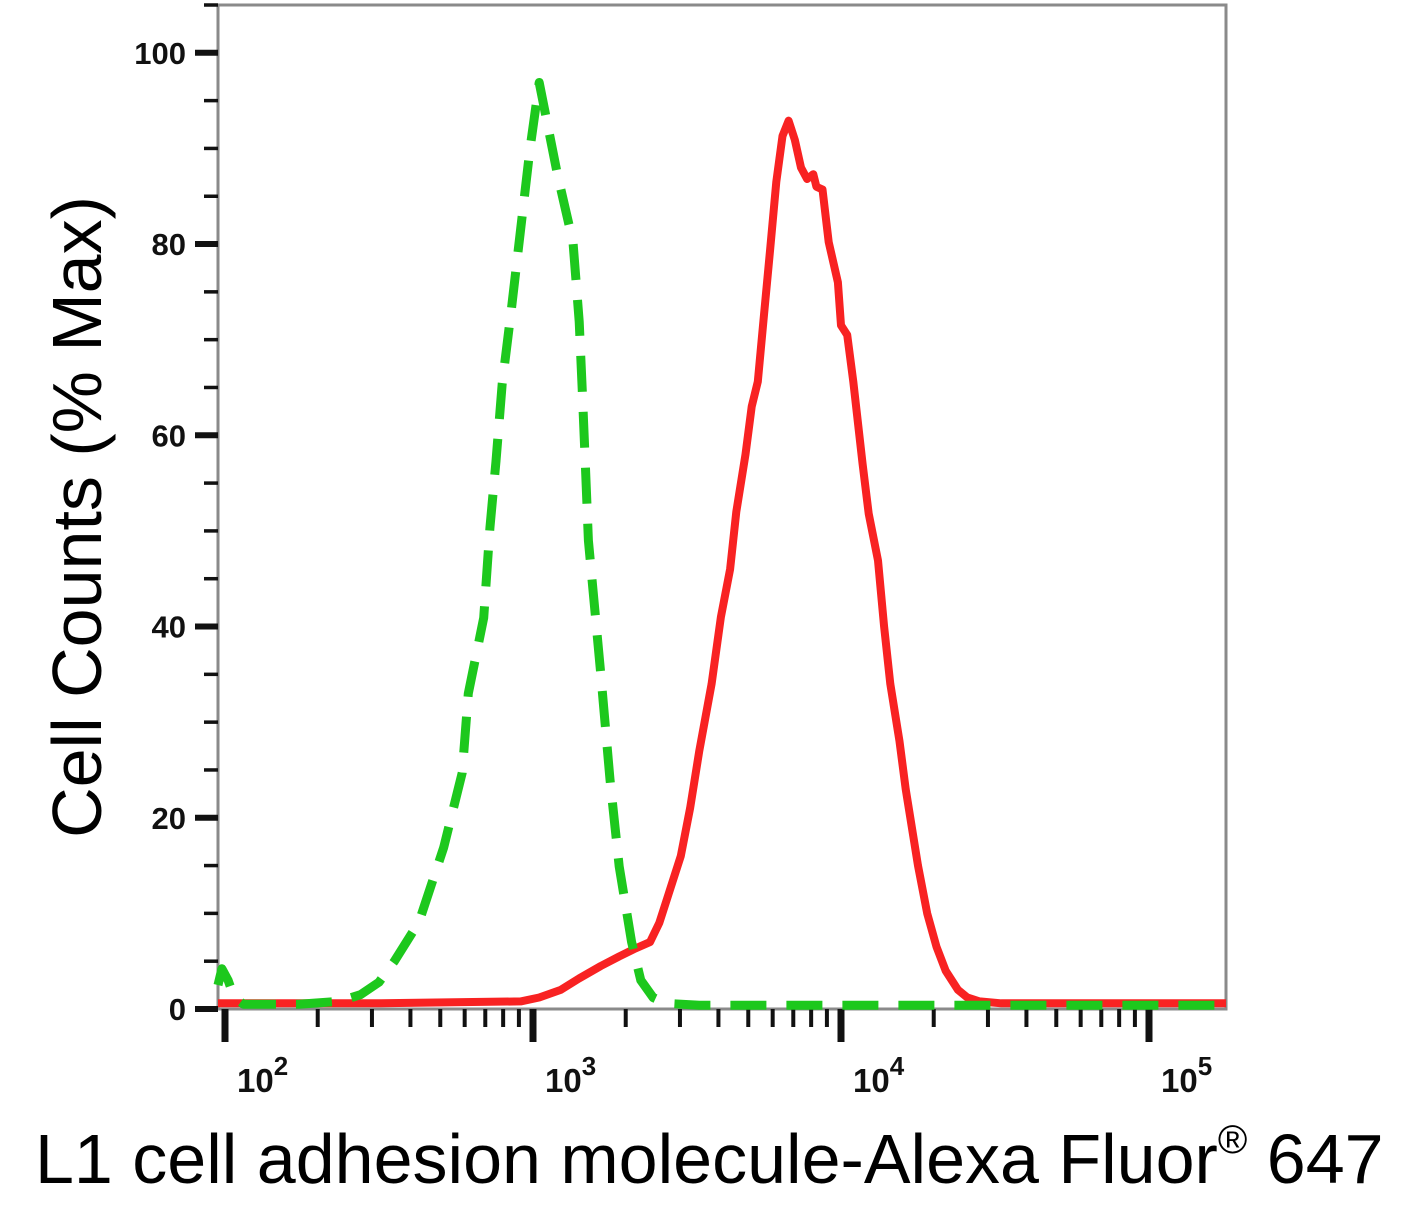 The width and height of the screenshot is (1428, 1218). I want to click on x-axis-title-main: L1 cell adhesion molecule-Alexa Fluor, so click(626, 1159).